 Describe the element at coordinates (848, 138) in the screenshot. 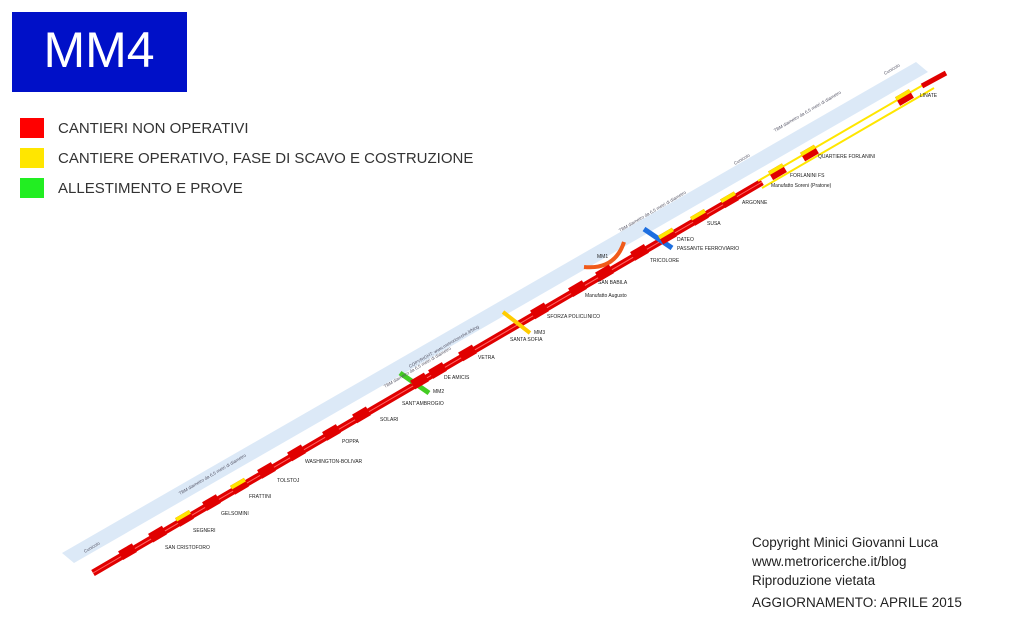

I see `track-yellow` at that location.